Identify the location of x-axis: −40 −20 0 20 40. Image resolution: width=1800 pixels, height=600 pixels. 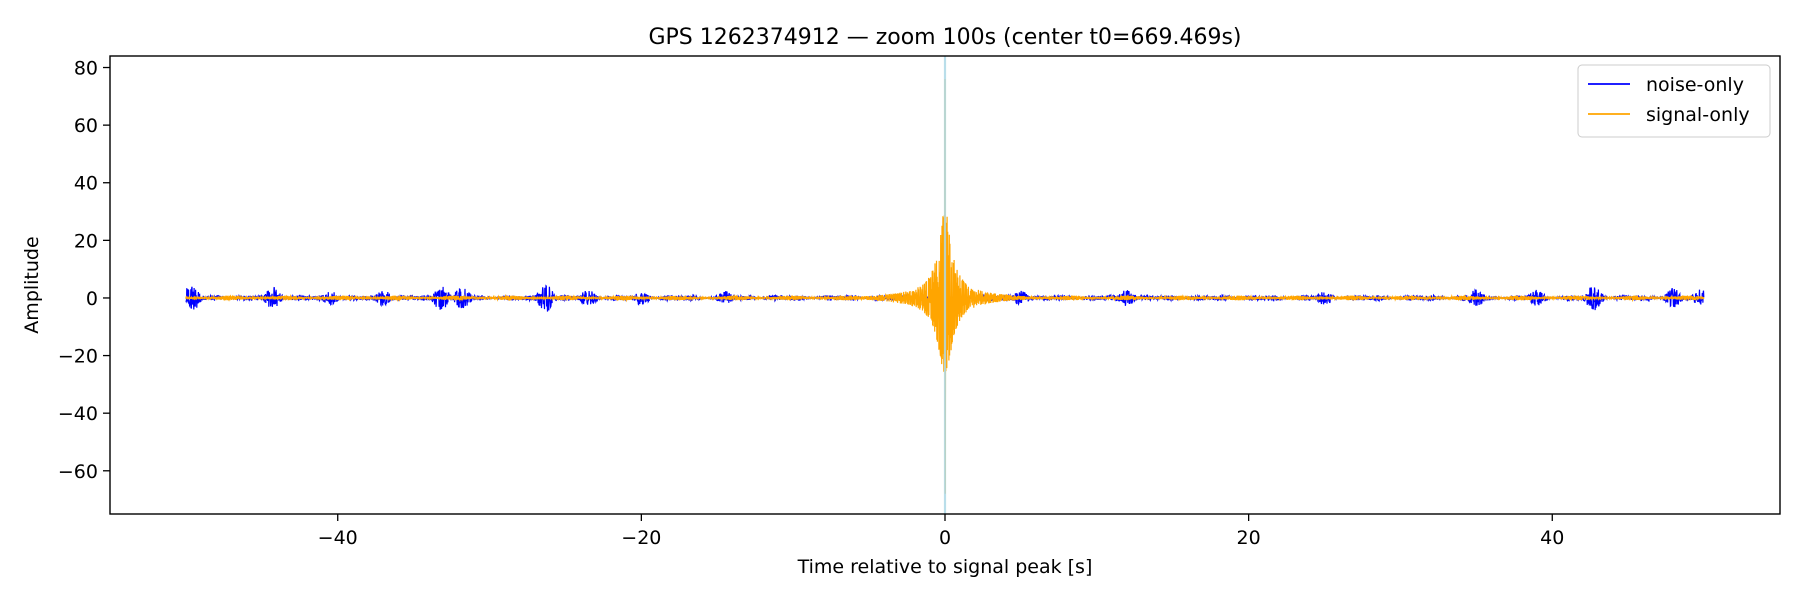
(941, 531).